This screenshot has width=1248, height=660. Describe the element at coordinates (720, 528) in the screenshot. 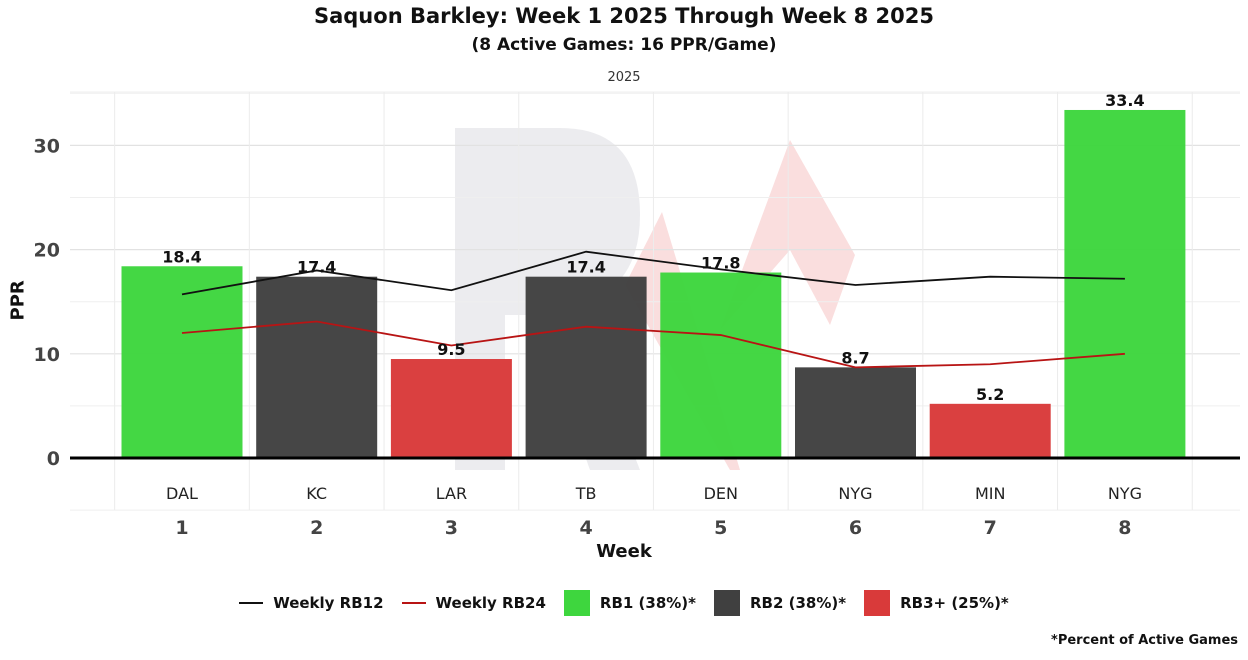

I see `x-tick-label: 5` at that location.